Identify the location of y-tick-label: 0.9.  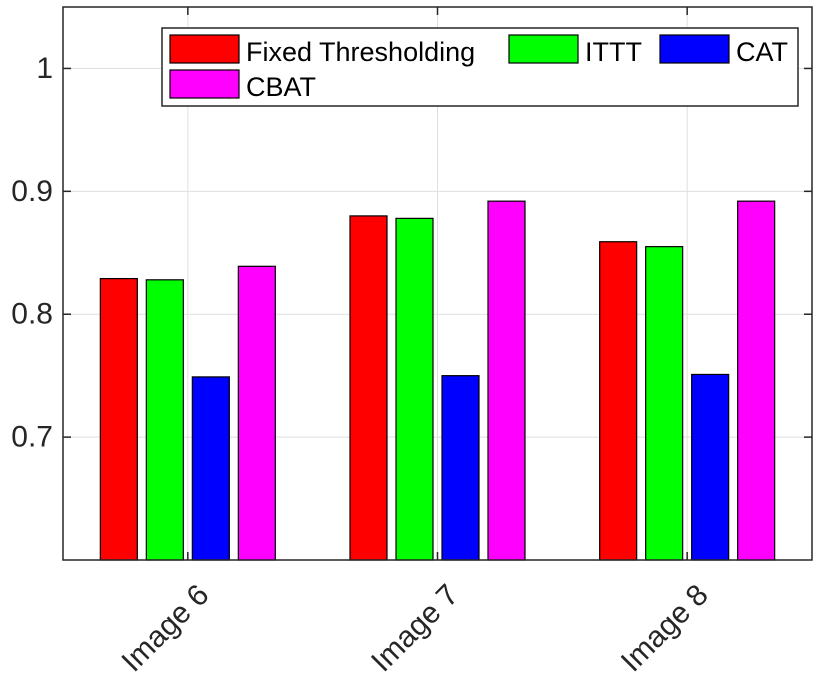
(32, 191).